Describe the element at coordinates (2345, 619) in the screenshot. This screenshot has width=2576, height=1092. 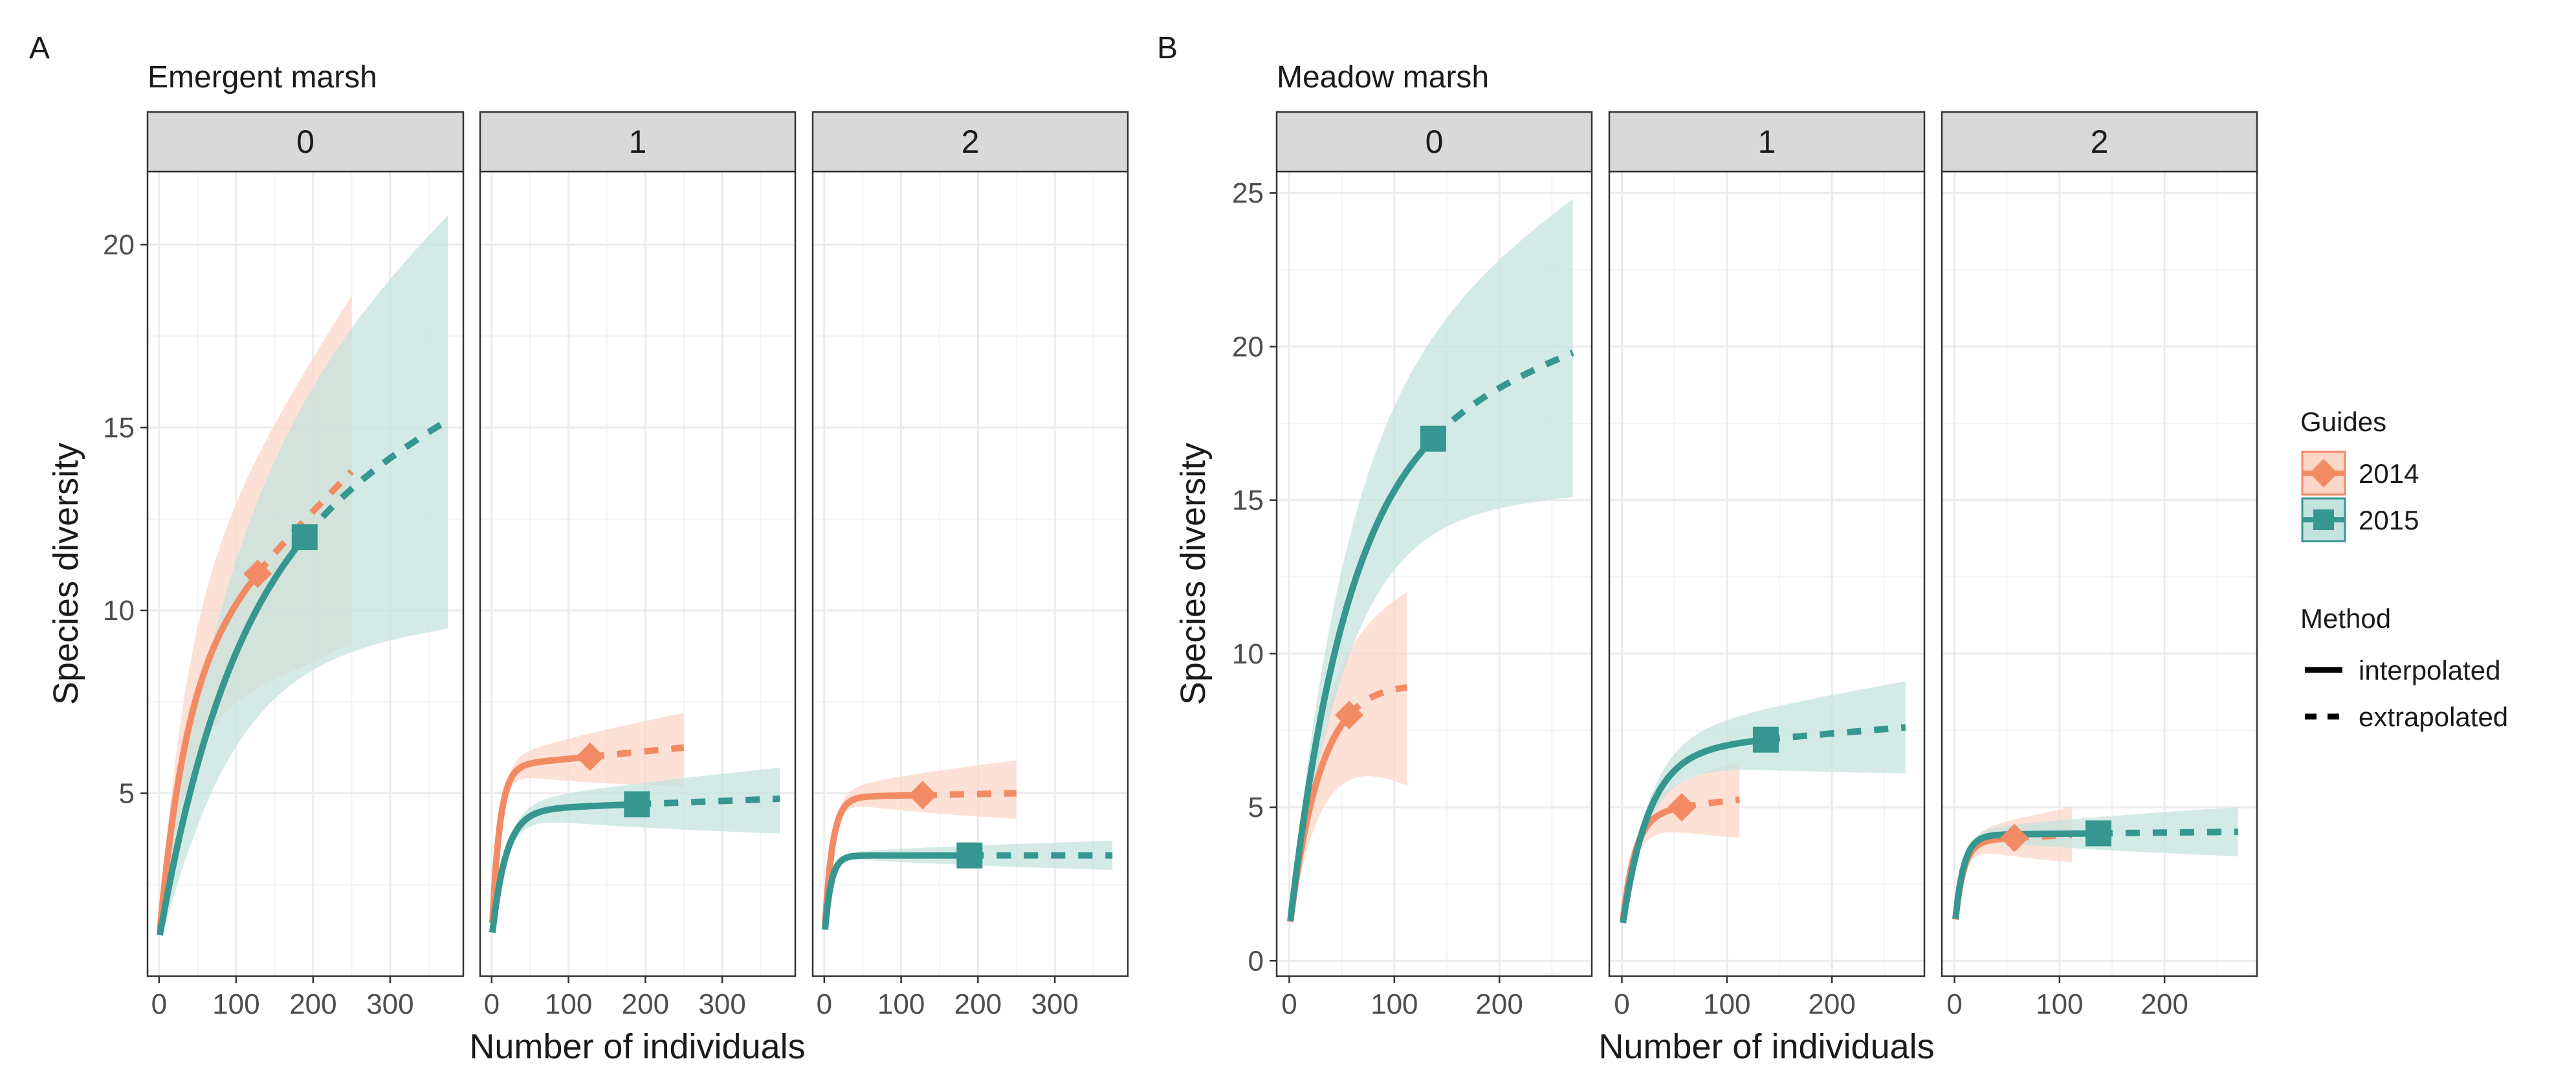
I see `legend-method-title: Method` at that location.